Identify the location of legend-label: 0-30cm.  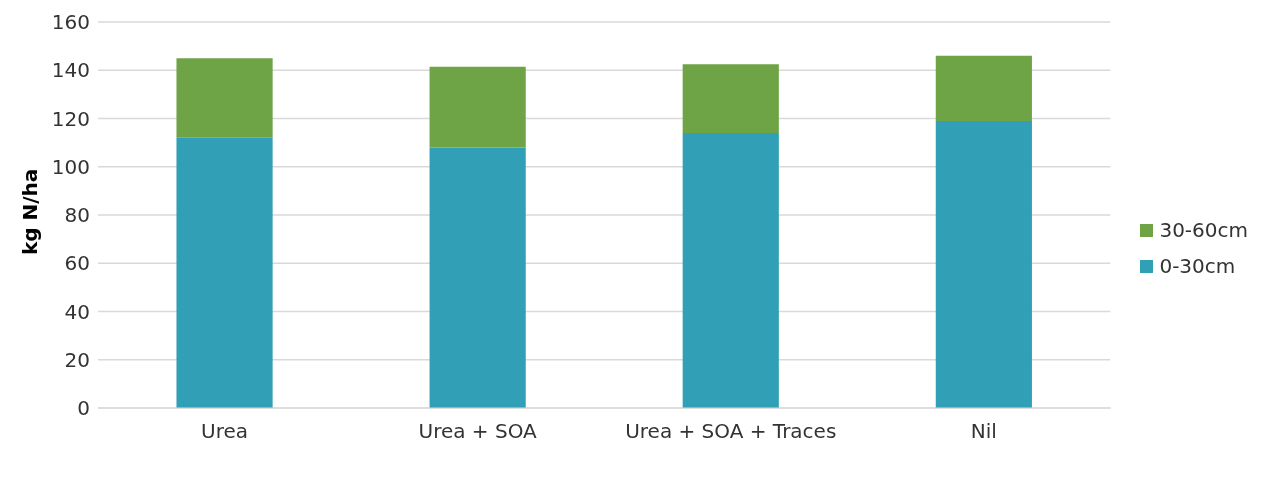
(1197, 266).